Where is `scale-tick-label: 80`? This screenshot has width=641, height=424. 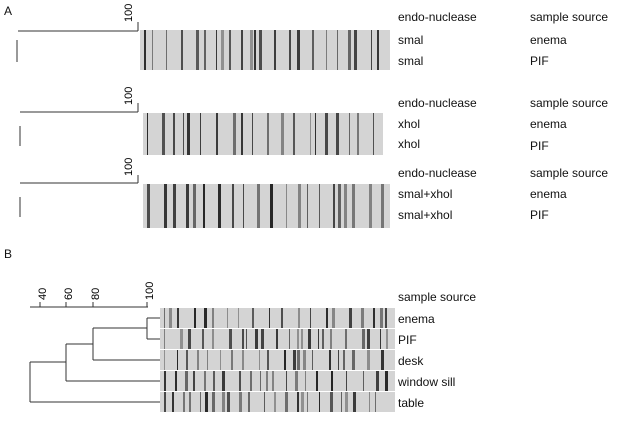
scale-tick-label: 80 is located at coordinates (96, 294).